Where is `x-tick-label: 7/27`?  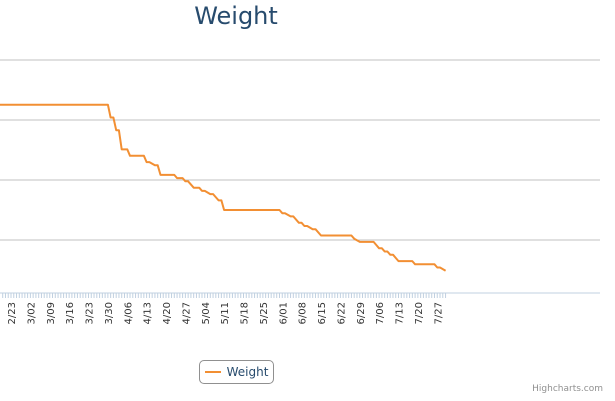 x-tick-label: 7/27 is located at coordinates (438, 313).